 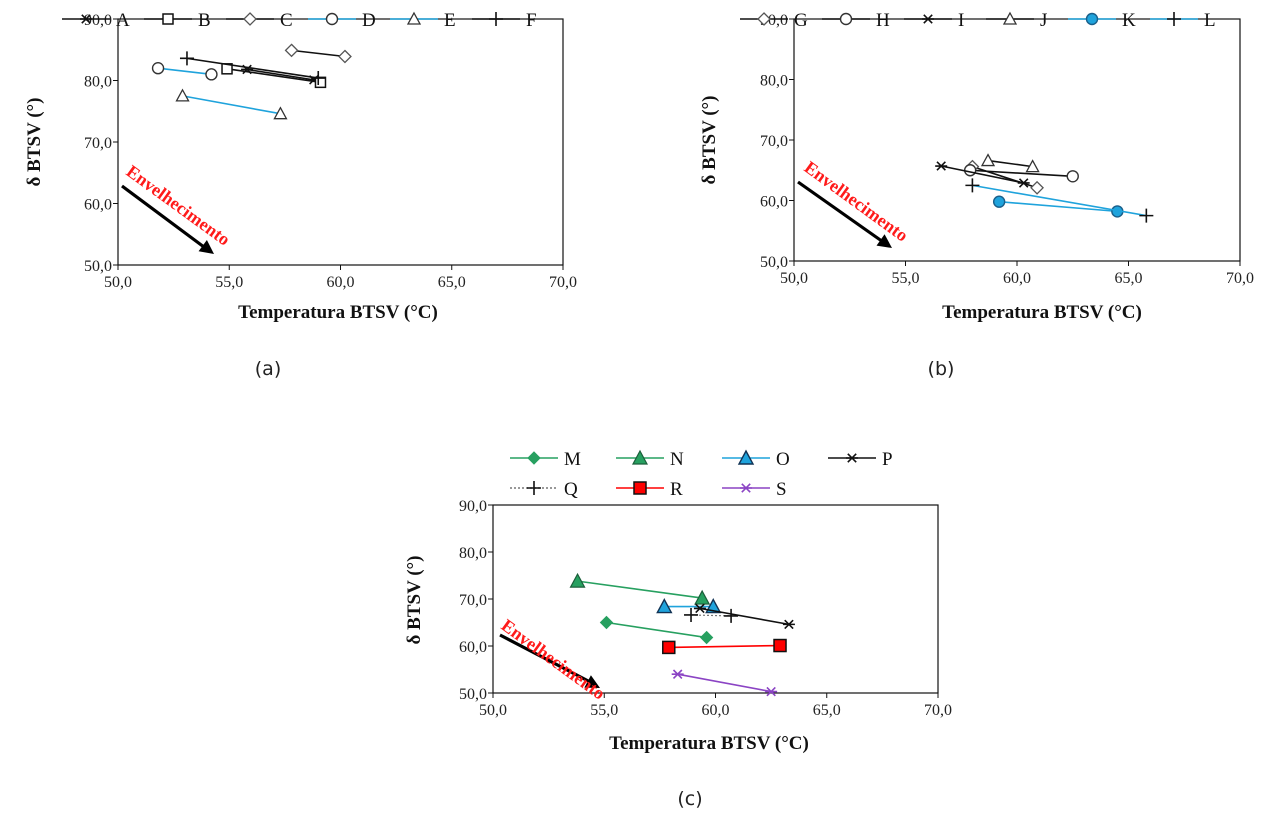 What do you see at coordinates (941, 369) in the screenshot?
I see `chart-caption: (b)` at bounding box center [941, 369].